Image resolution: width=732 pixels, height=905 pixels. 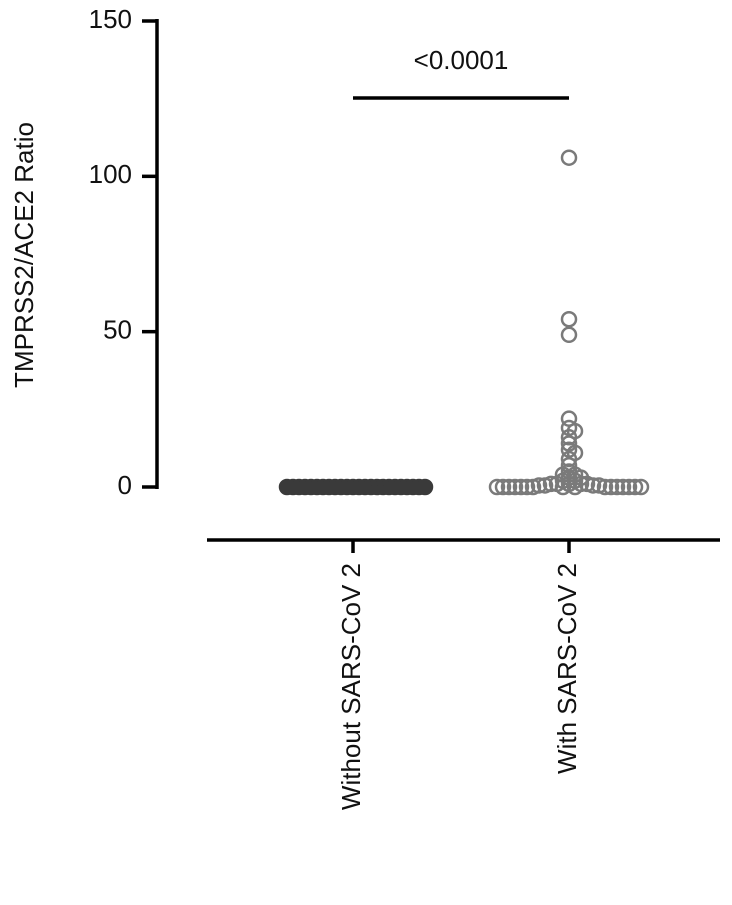 I want to click on y-axis-label: TMPRSS2/ACE2 Ratio, so click(x=24, y=255).